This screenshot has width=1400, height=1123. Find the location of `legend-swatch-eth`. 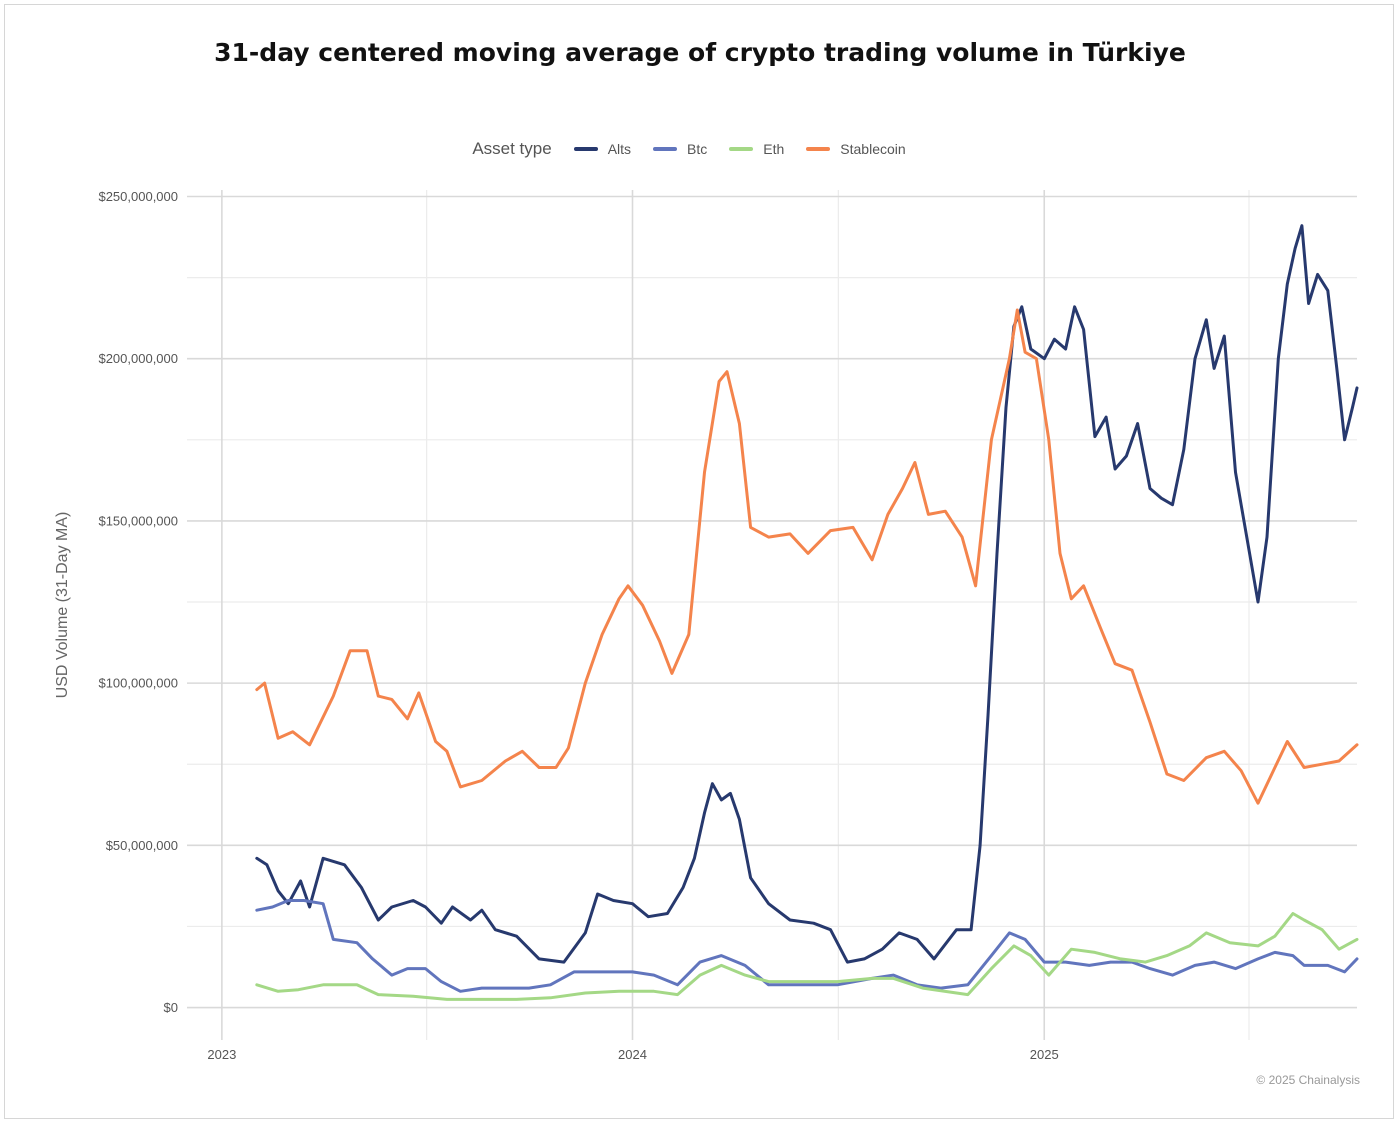

legend-swatch-eth is located at coordinates (741, 149).